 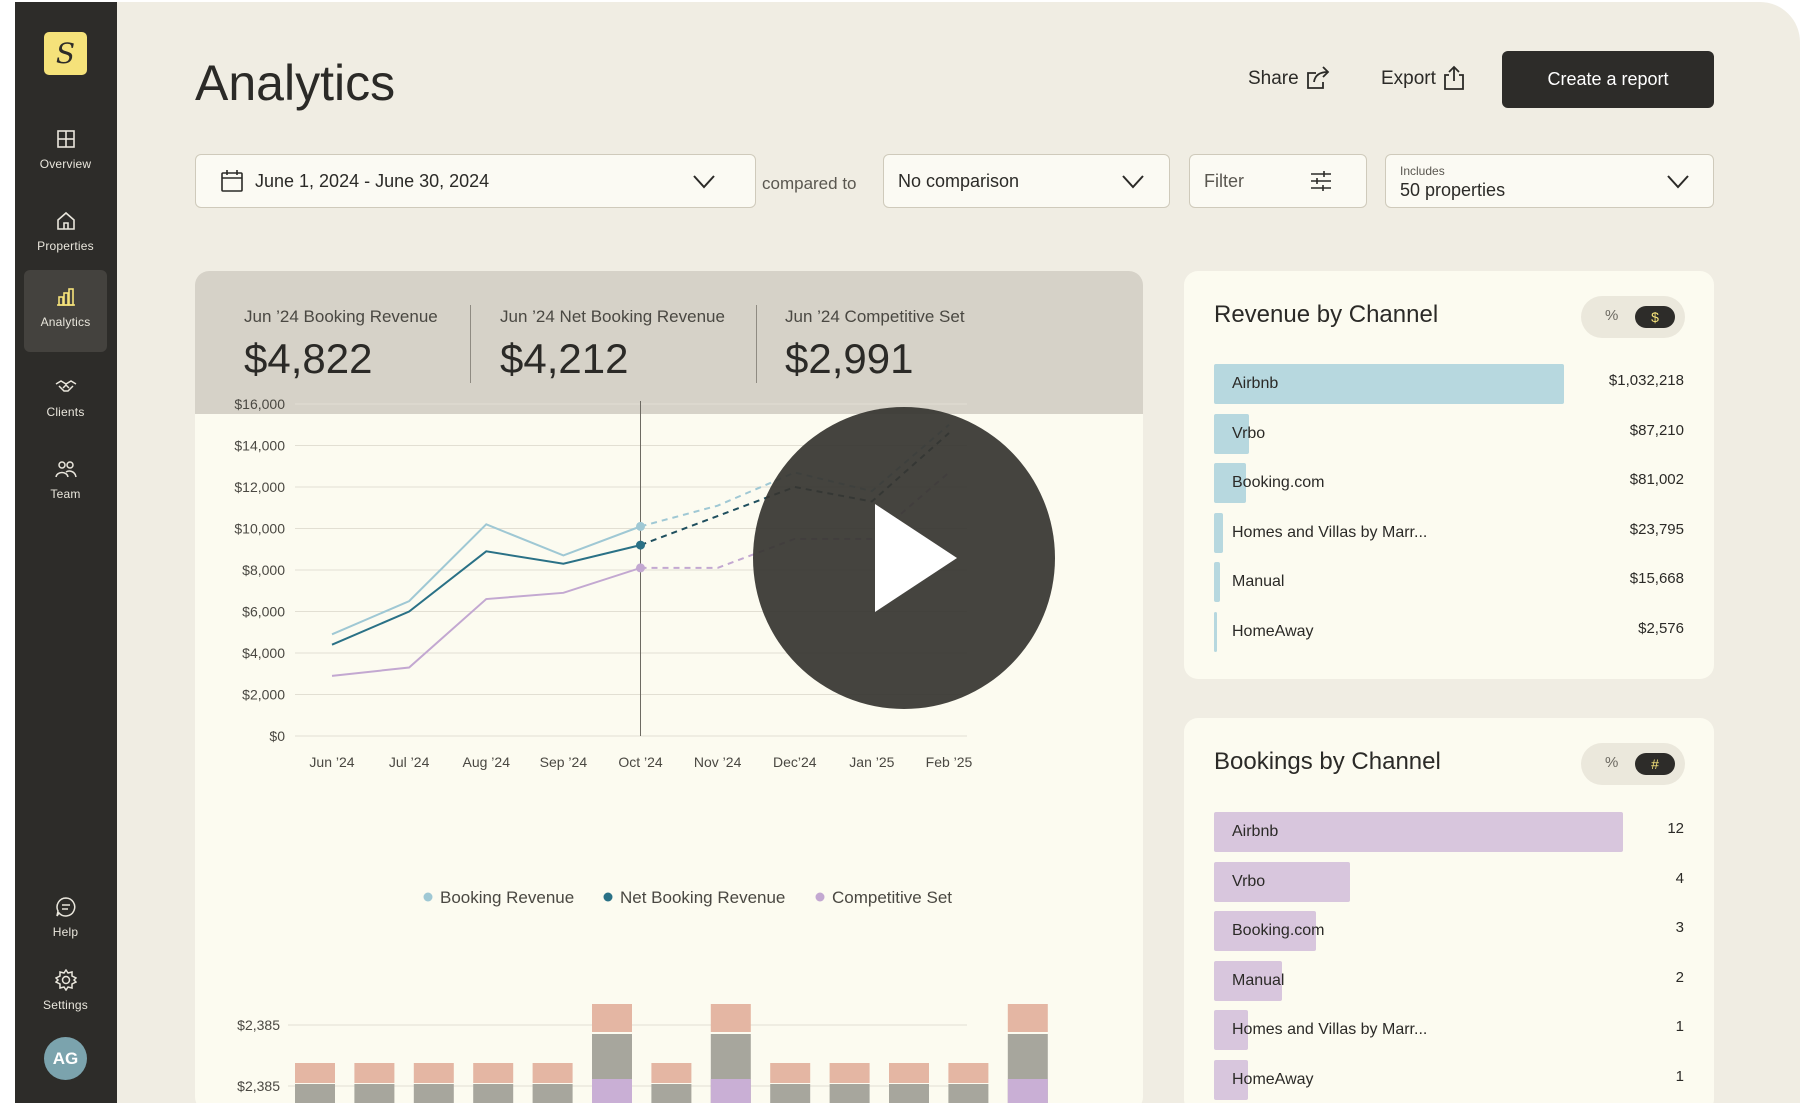 I want to click on dollar-option: $, so click(x=1655, y=317).